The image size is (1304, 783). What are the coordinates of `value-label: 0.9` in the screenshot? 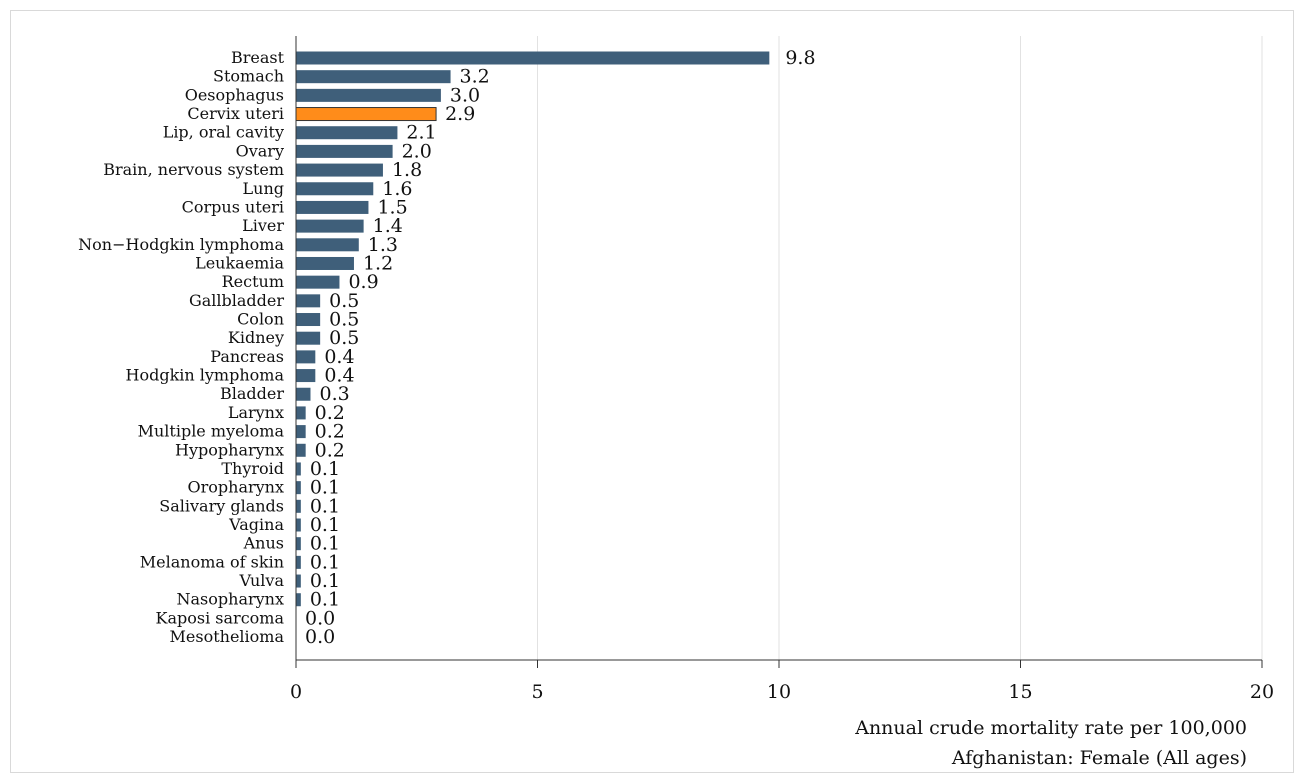 It's located at (363, 282).